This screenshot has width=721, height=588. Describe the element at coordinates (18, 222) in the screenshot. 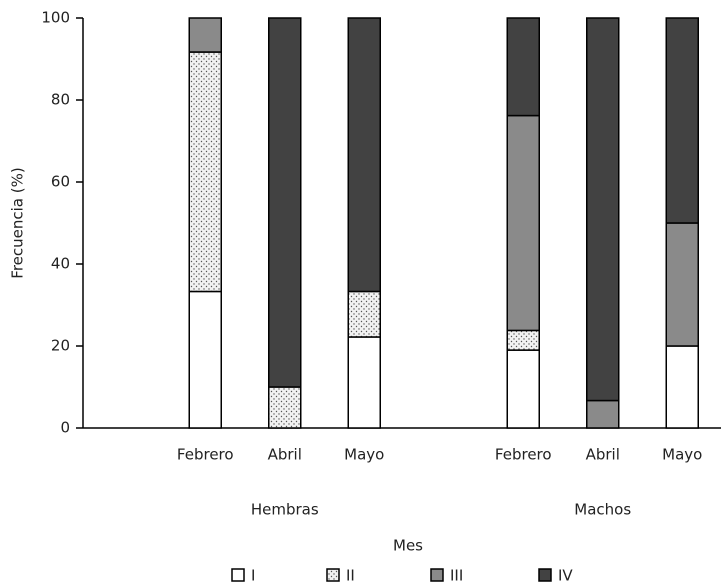

I see `y-axis-label: Frecuencia (%)` at that location.